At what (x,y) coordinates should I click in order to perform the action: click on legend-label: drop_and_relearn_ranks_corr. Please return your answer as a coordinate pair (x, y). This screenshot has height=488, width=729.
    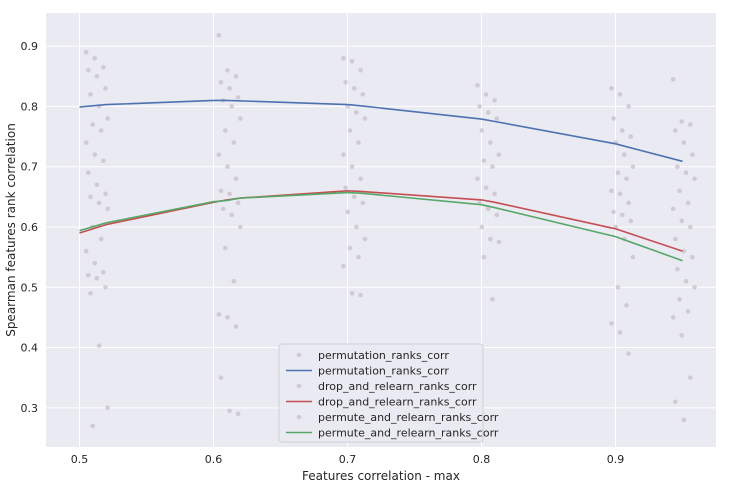
    Looking at the image, I should click on (397, 402).